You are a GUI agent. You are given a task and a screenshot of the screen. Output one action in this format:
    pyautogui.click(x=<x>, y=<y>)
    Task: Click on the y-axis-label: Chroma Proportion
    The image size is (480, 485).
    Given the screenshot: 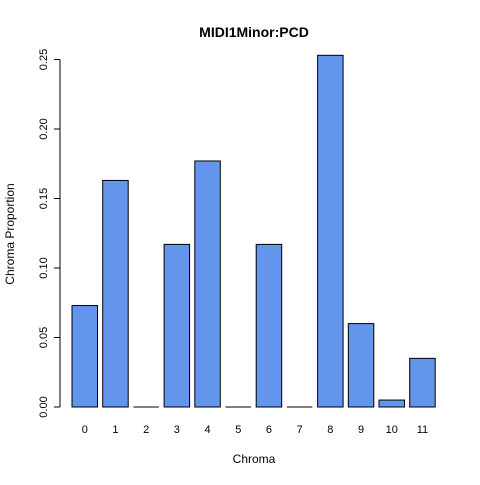 What is the action you would take?
    pyautogui.click(x=10, y=233)
    